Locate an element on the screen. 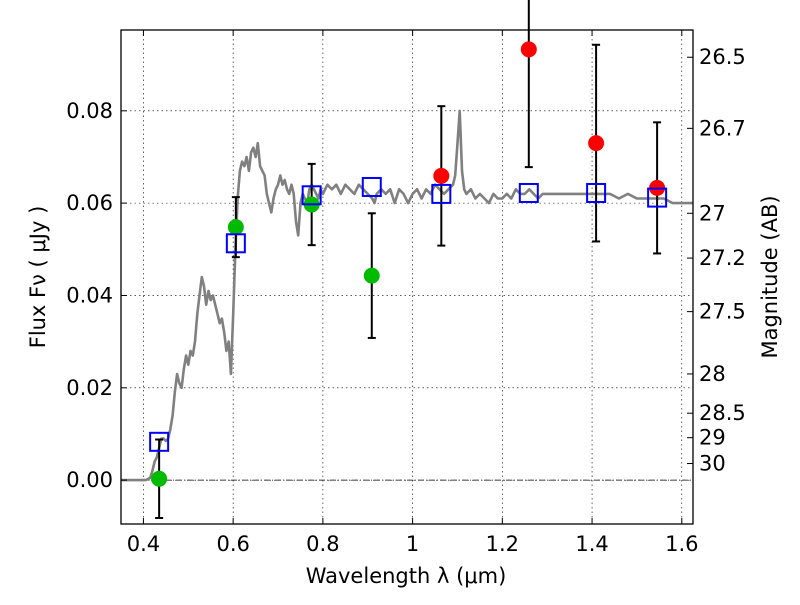 This screenshot has height=605, width=800. y-axis-title: Flux Fν ( μJy ) is located at coordinates (38, 277).